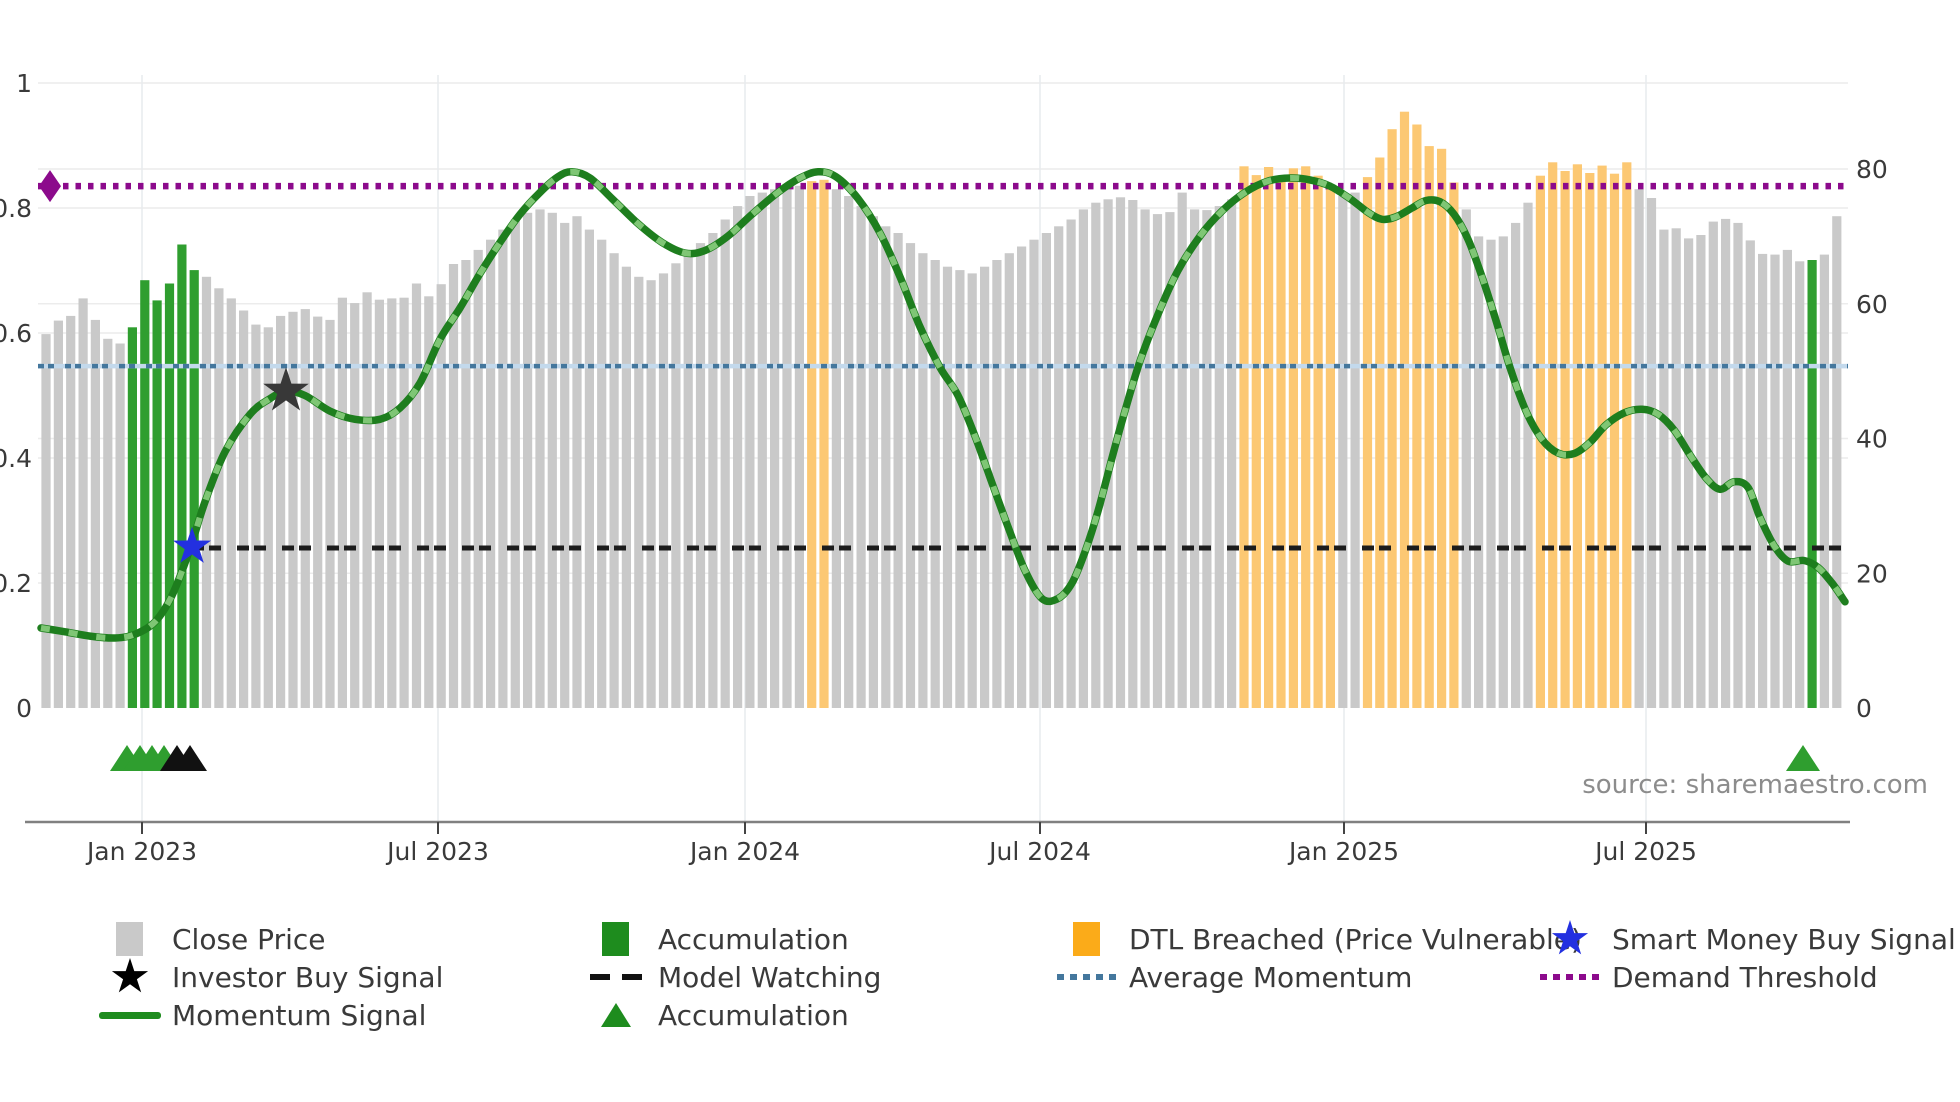  Describe the element at coordinates (1039, 851) in the screenshot. I see `x-axis-tick-label: Jul 2024` at that location.